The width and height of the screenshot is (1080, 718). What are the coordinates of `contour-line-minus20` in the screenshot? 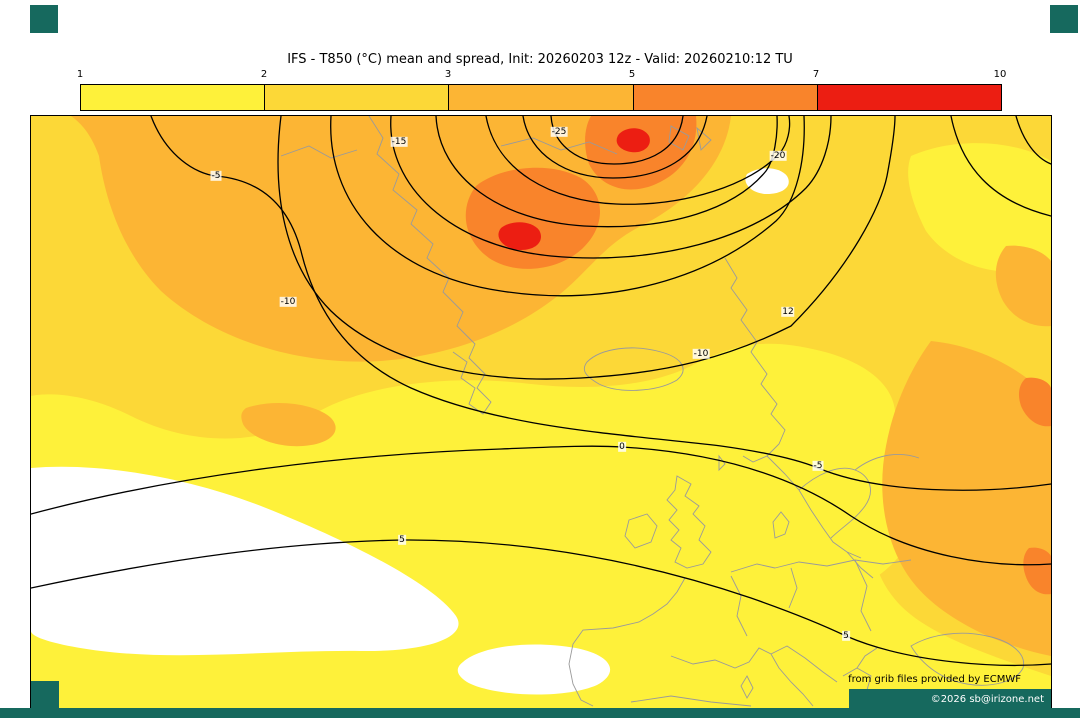 It's located at (638, 160).